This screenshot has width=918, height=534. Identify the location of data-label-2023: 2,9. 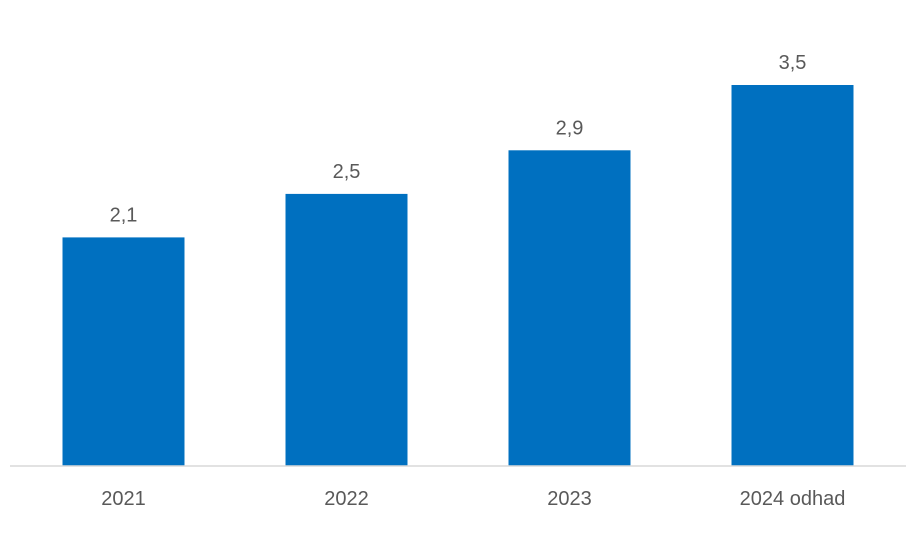
(570, 128).